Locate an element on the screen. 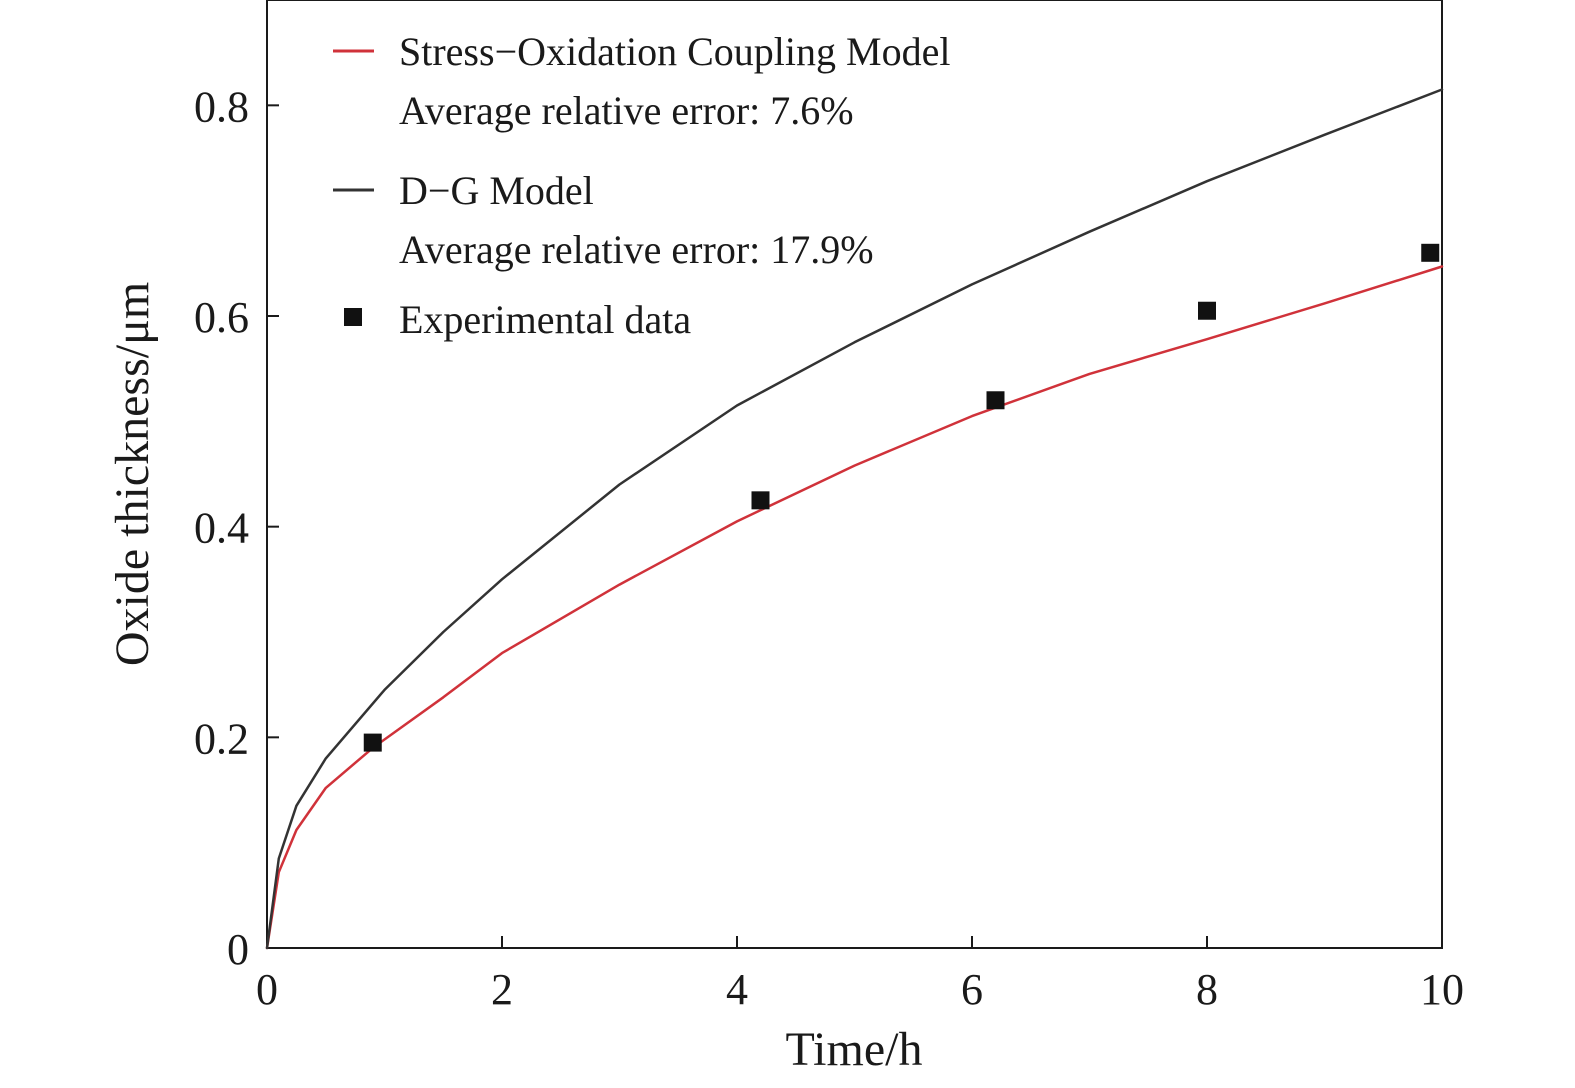 This screenshot has height=1088, width=1575. y-tick-label: 0.2 is located at coordinates (221, 738).